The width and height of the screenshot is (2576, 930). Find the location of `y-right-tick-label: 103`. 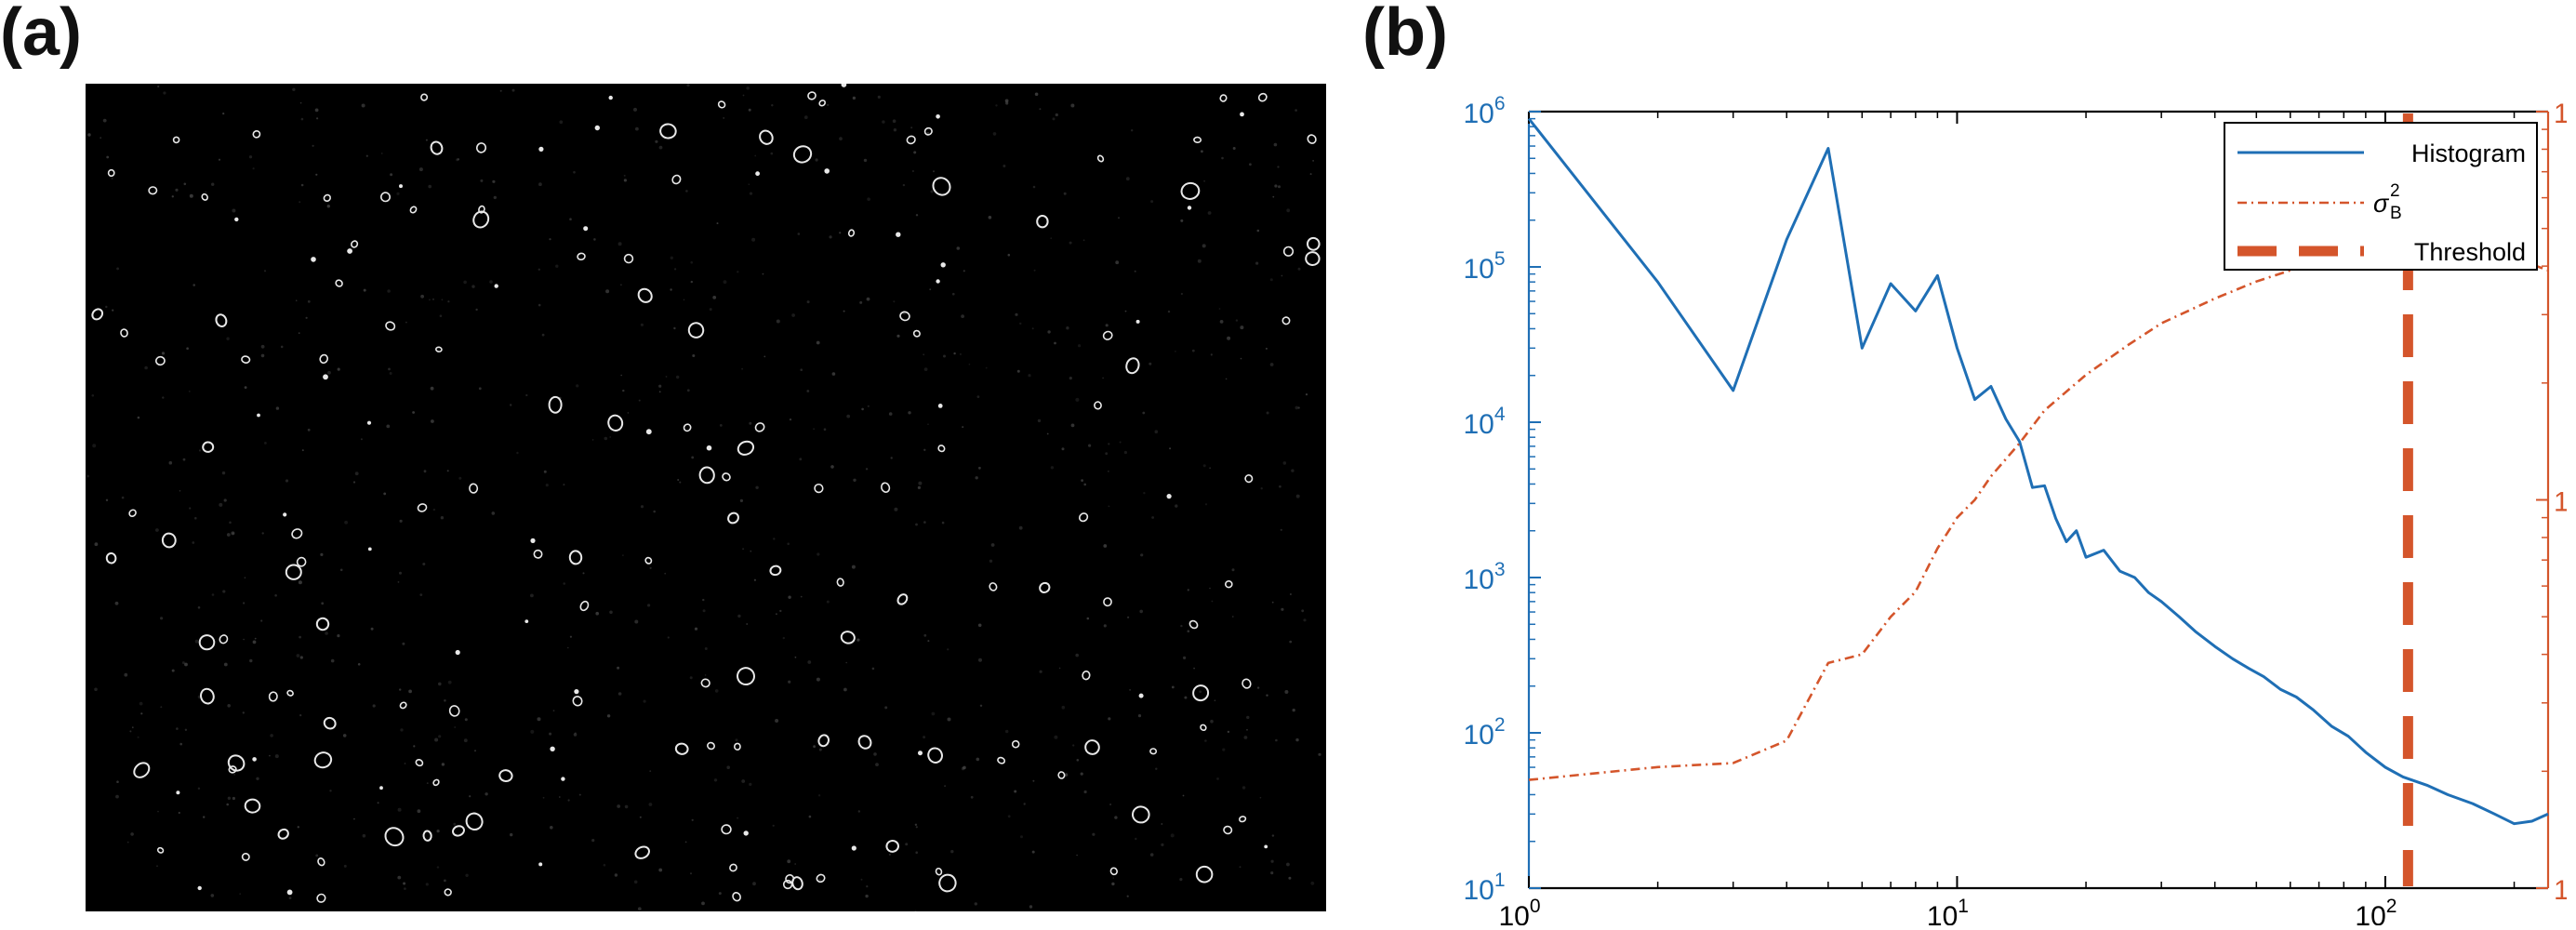

y-right-tick-label: 103 is located at coordinates (2560, 111).